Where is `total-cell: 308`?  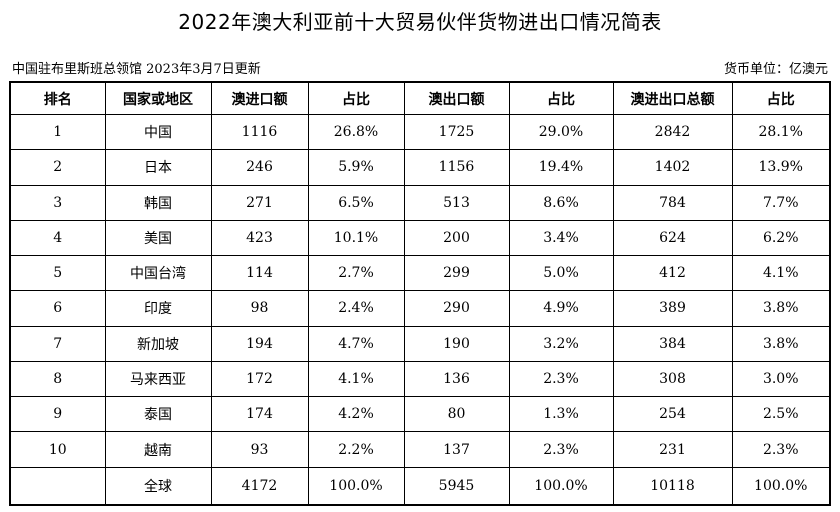 total-cell: 308 is located at coordinates (672, 379).